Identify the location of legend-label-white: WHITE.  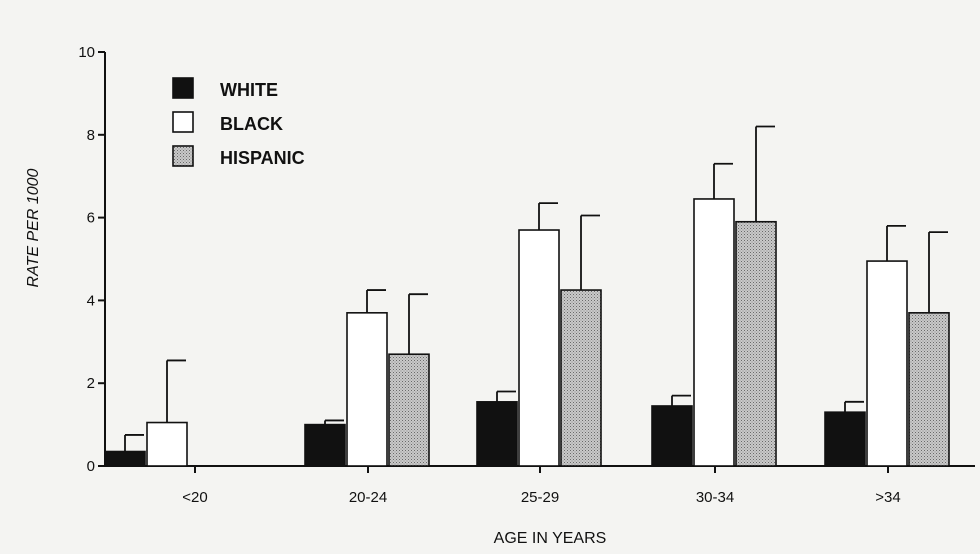
(249, 90).